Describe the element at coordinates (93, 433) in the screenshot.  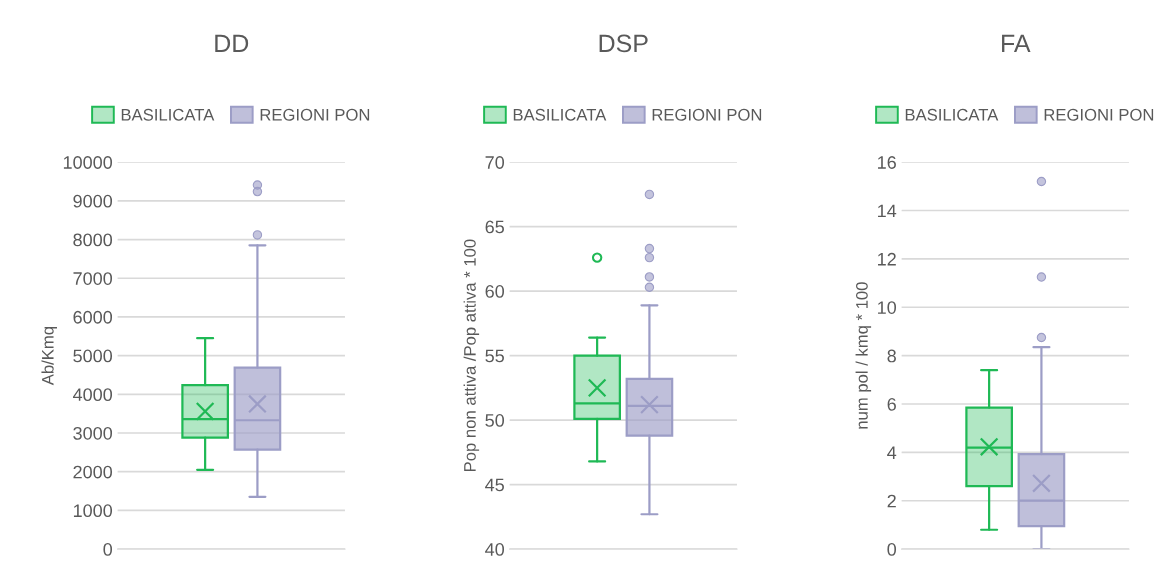
I see `y-tick-label: 3000` at that location.